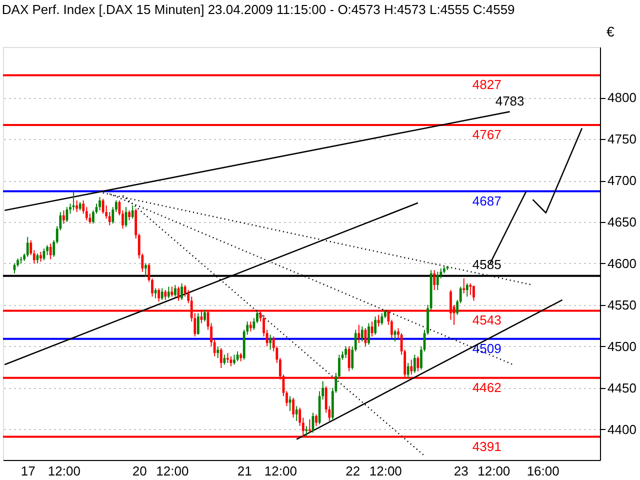  Describe the element at coordinates (487, 84) in the screenshot. I see `ref-line-label: 4827` at that location.